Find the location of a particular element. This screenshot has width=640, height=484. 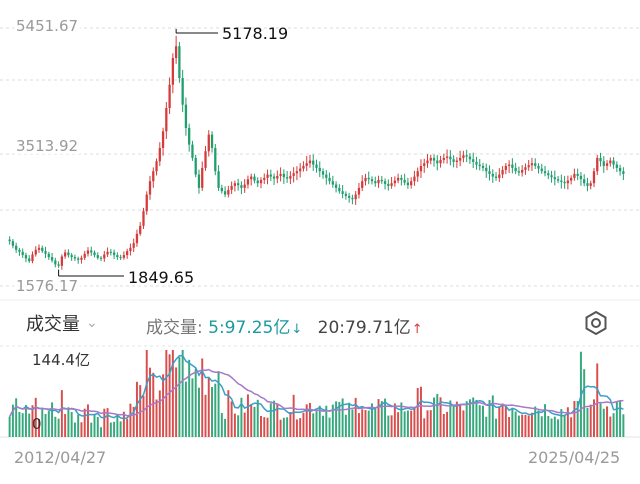

y-tick-bottom: 1576.17 is located at coordinates (47, 286).